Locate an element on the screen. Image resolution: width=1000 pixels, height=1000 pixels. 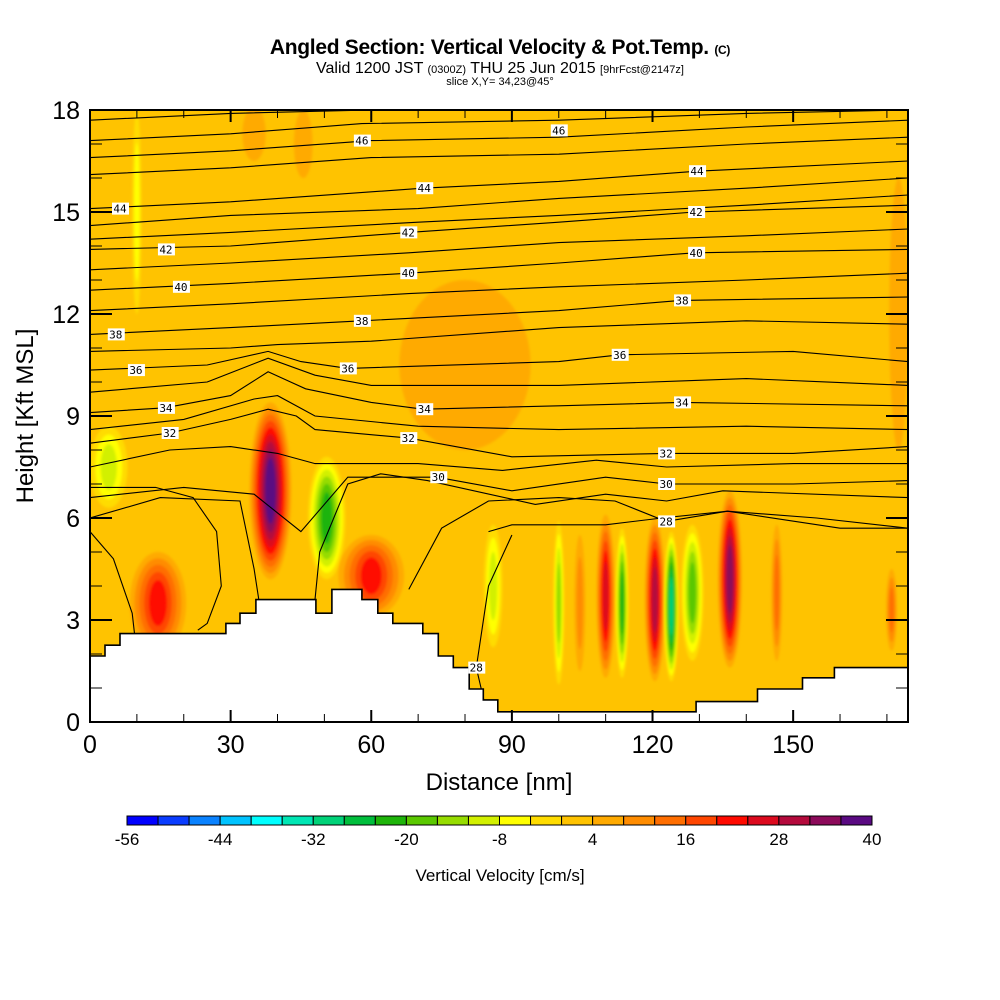
contour-label-text: 36 is located at coordinates (135, 370).